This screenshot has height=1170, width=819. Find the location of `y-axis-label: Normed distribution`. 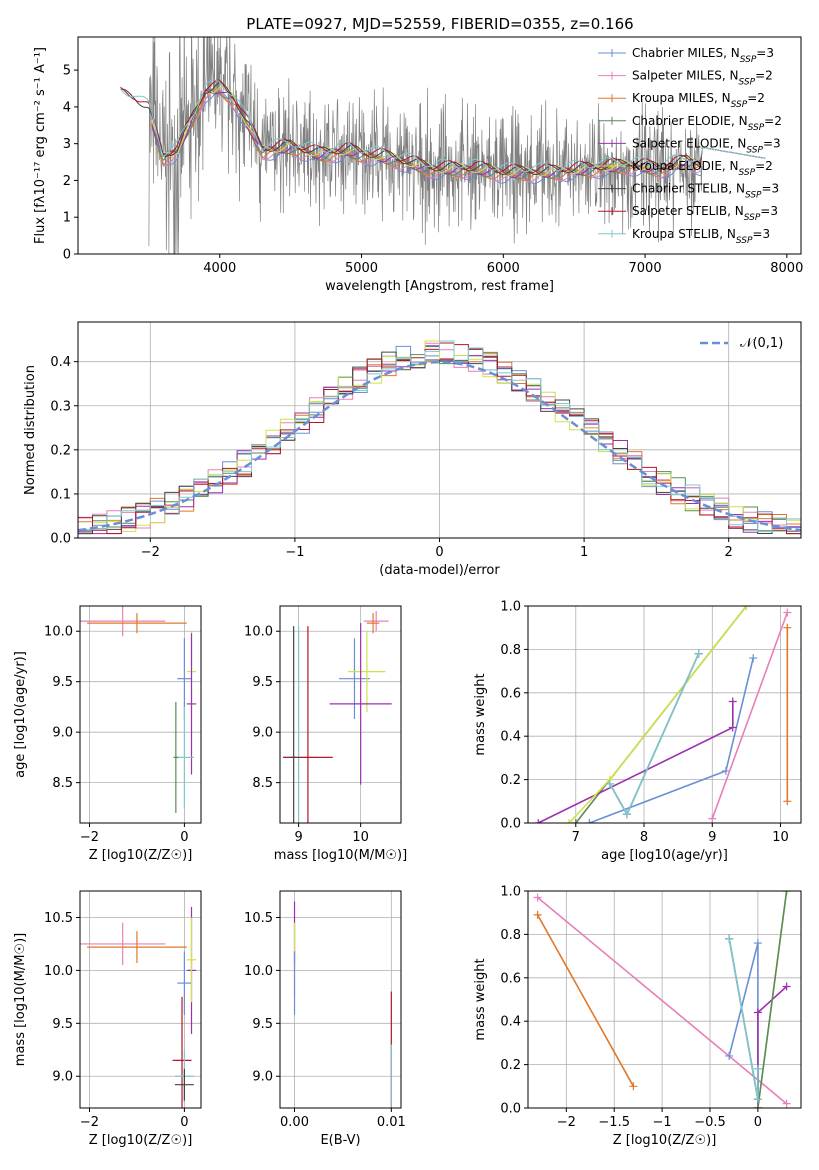

y-axis-label: Normed distribution is located at coordinates (30, 430).